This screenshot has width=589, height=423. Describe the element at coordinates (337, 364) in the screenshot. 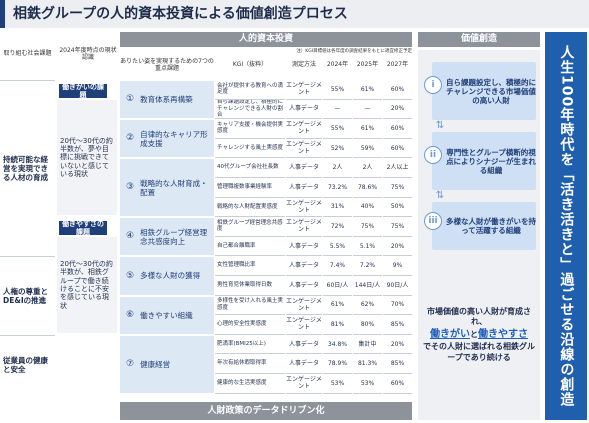

I see `kgi-value: 78.9%` at that location.